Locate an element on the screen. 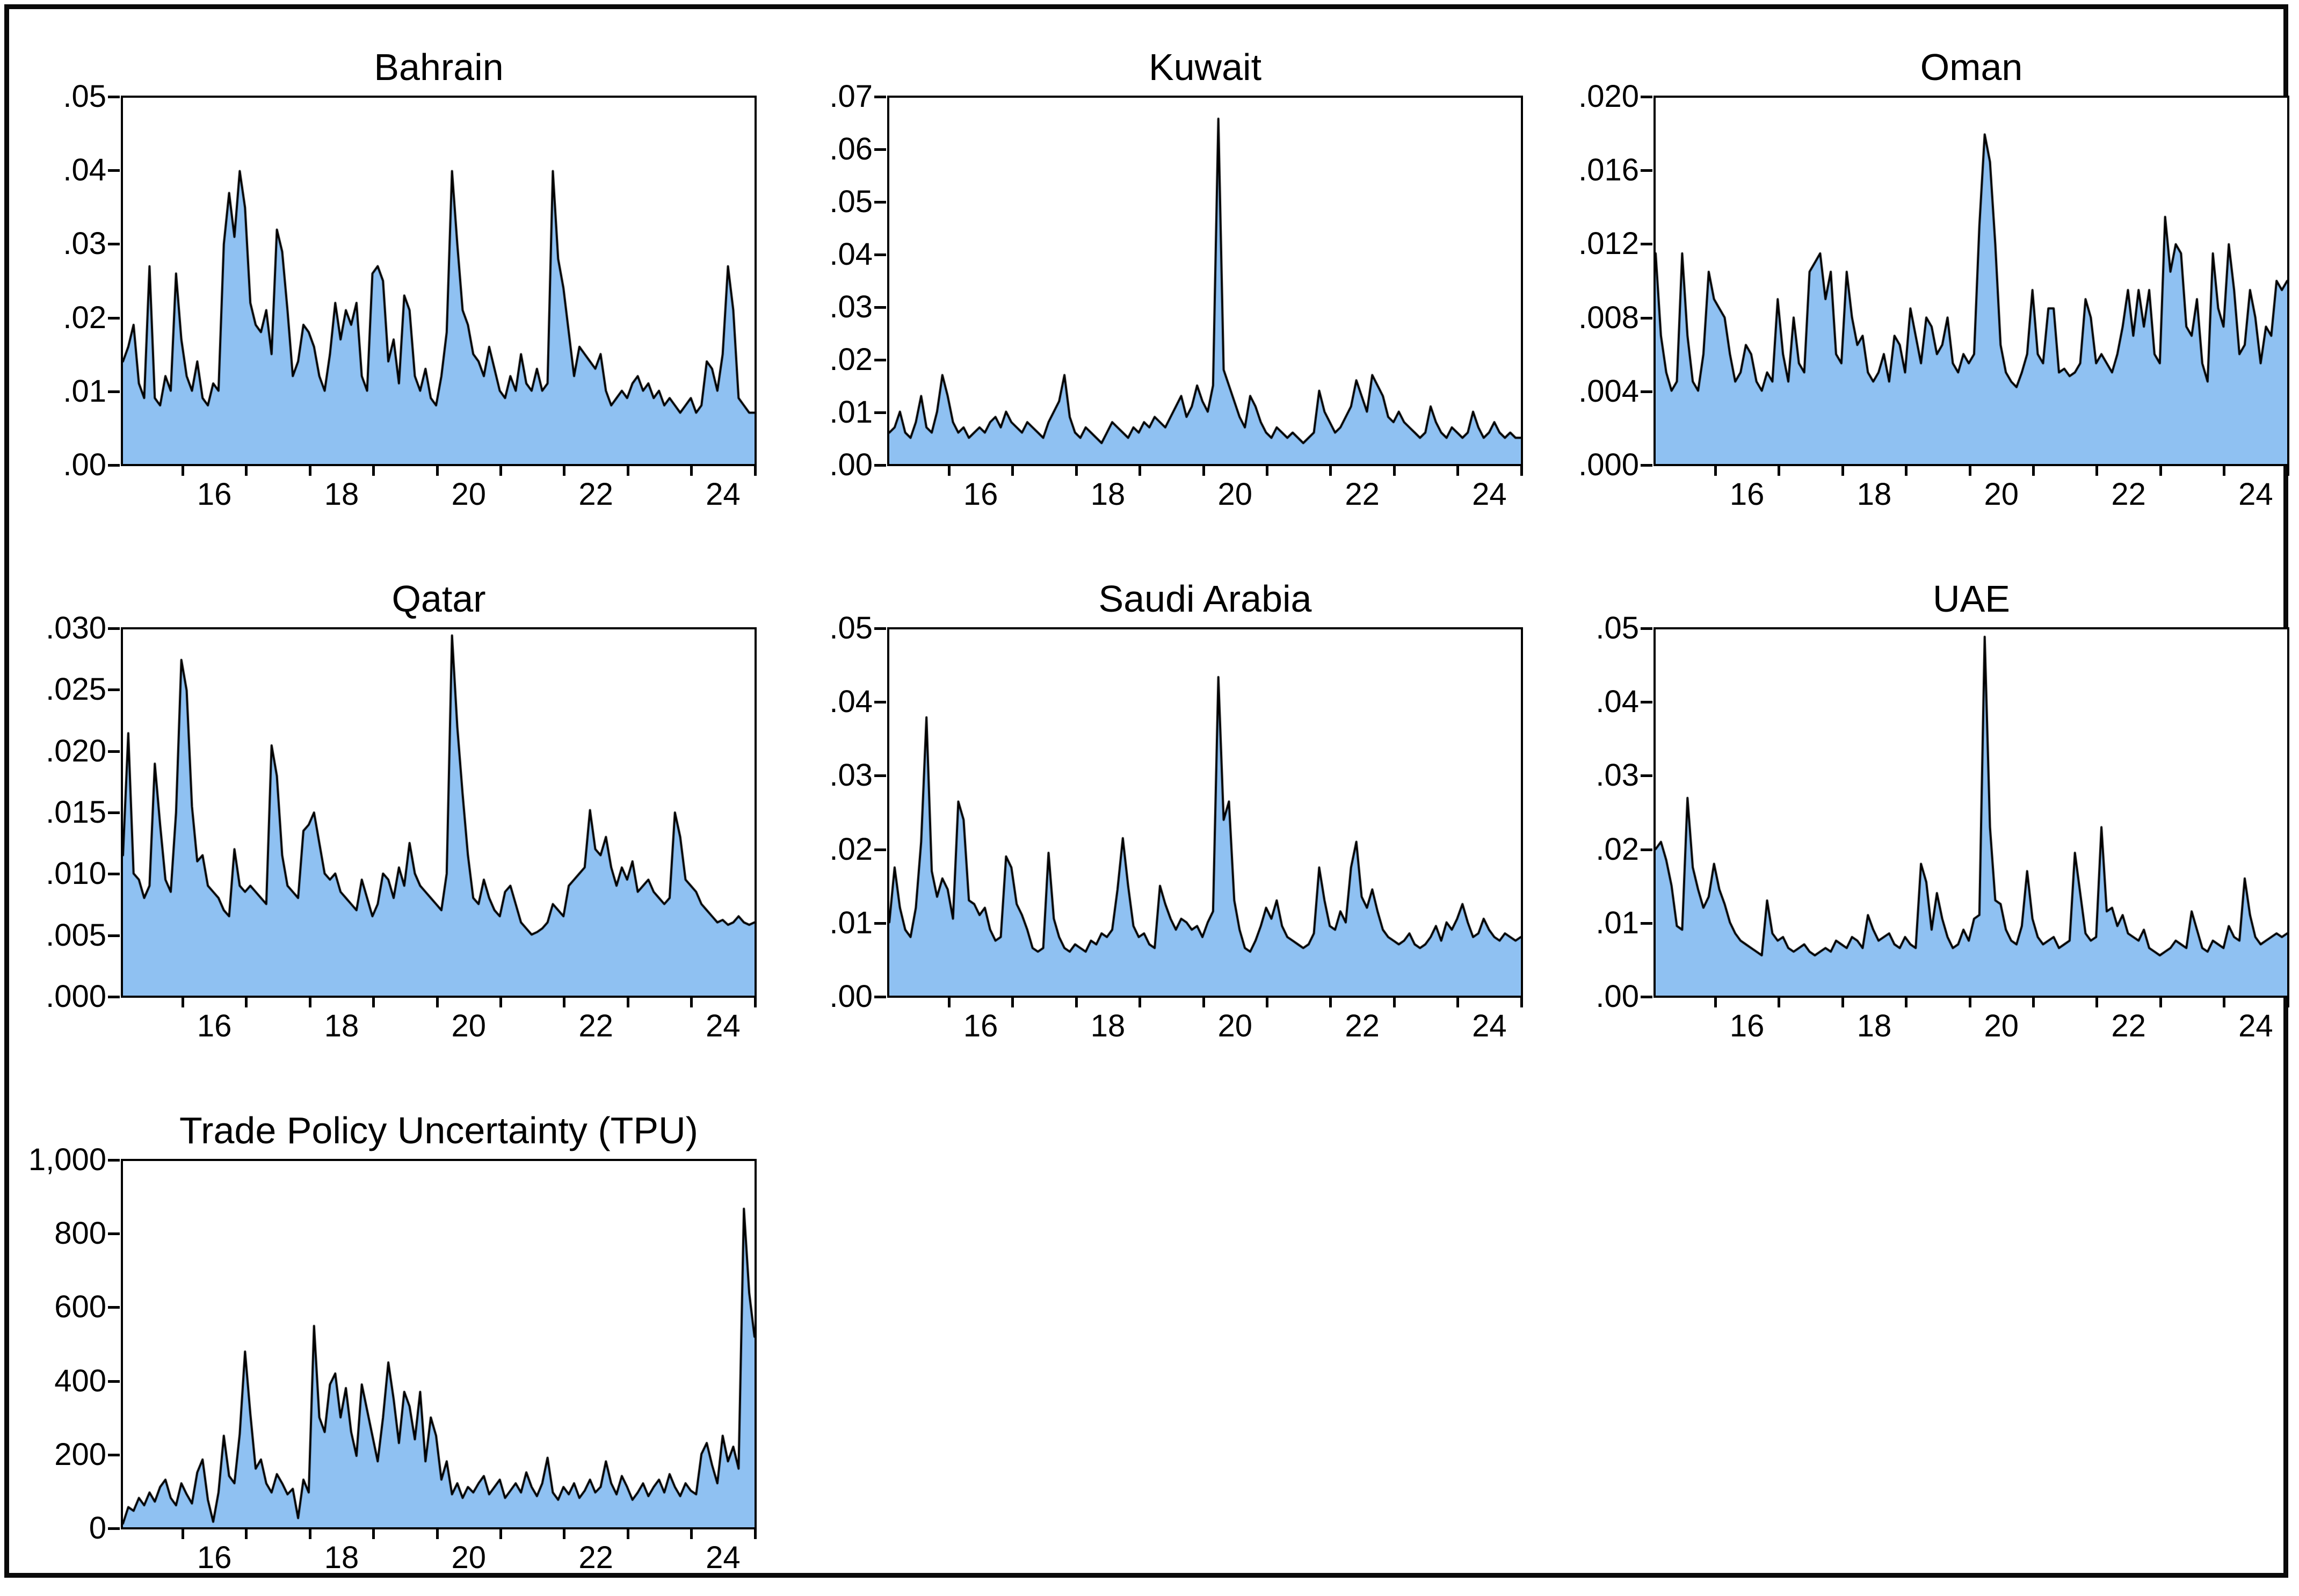 The height and width of the screenshot is (1596, 2299). chart-title: Qatar is located at coordinates (438, 599).